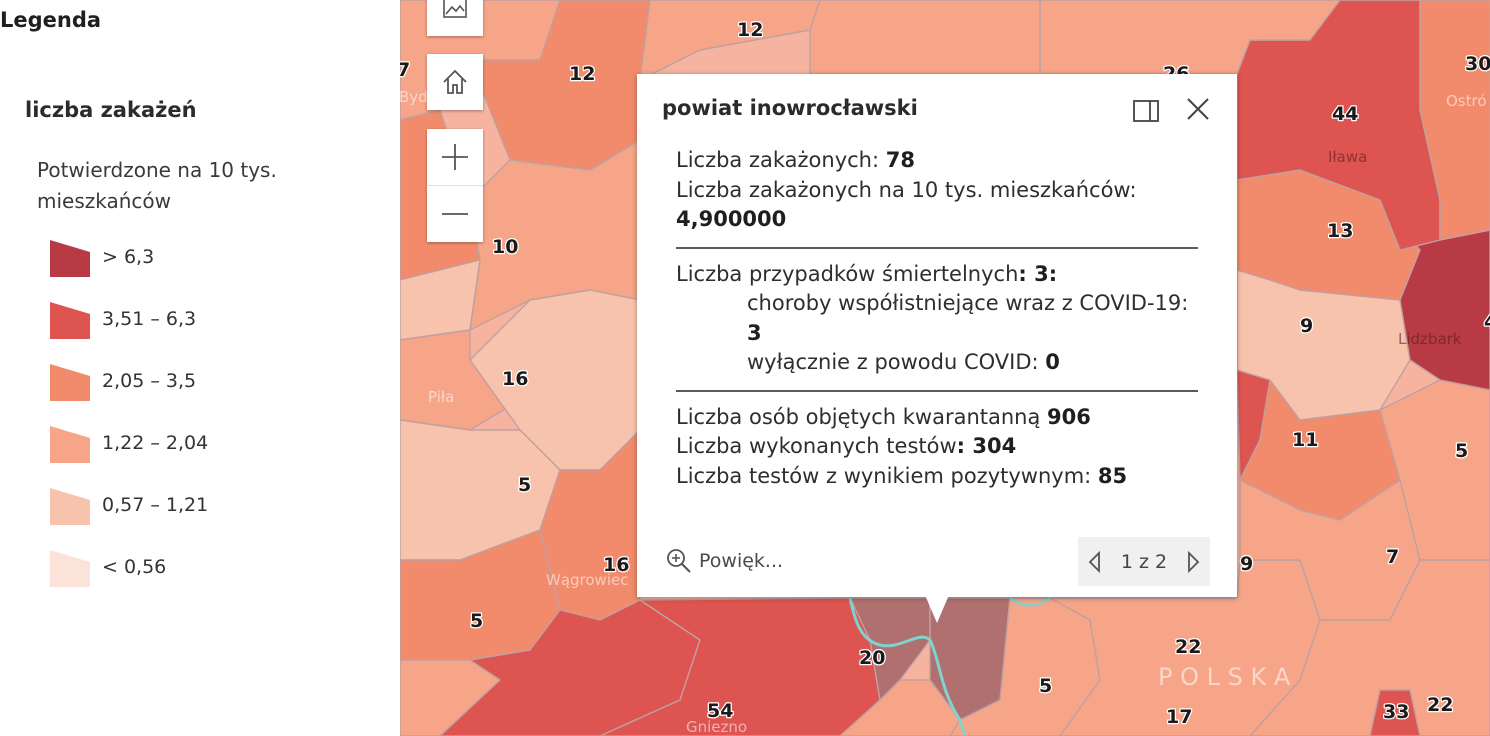 The image size is (1490, 736). I want to click on home-control, so click(455, 82).